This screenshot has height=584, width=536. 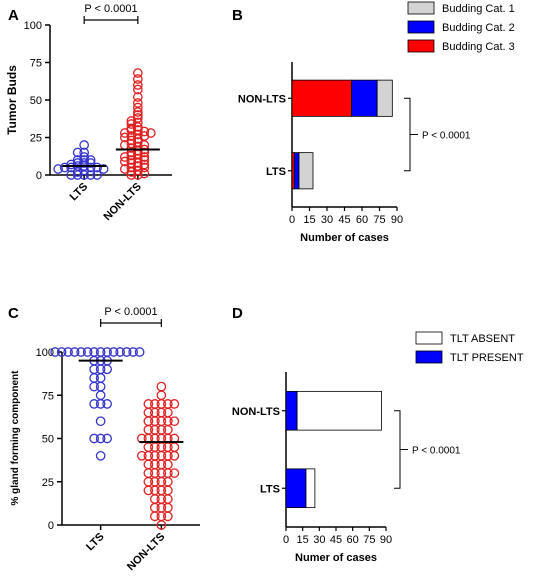 What do you see at coordinates (478, 9) in the screenshot?
I see `legend-label: Budding Cat. 1` at bounding box center [478, 9].